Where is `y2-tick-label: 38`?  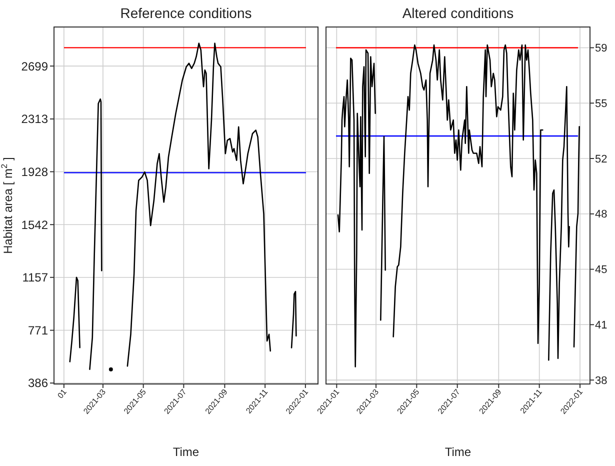 y2-tick-label: 38 is located at coordinates (601, 380).